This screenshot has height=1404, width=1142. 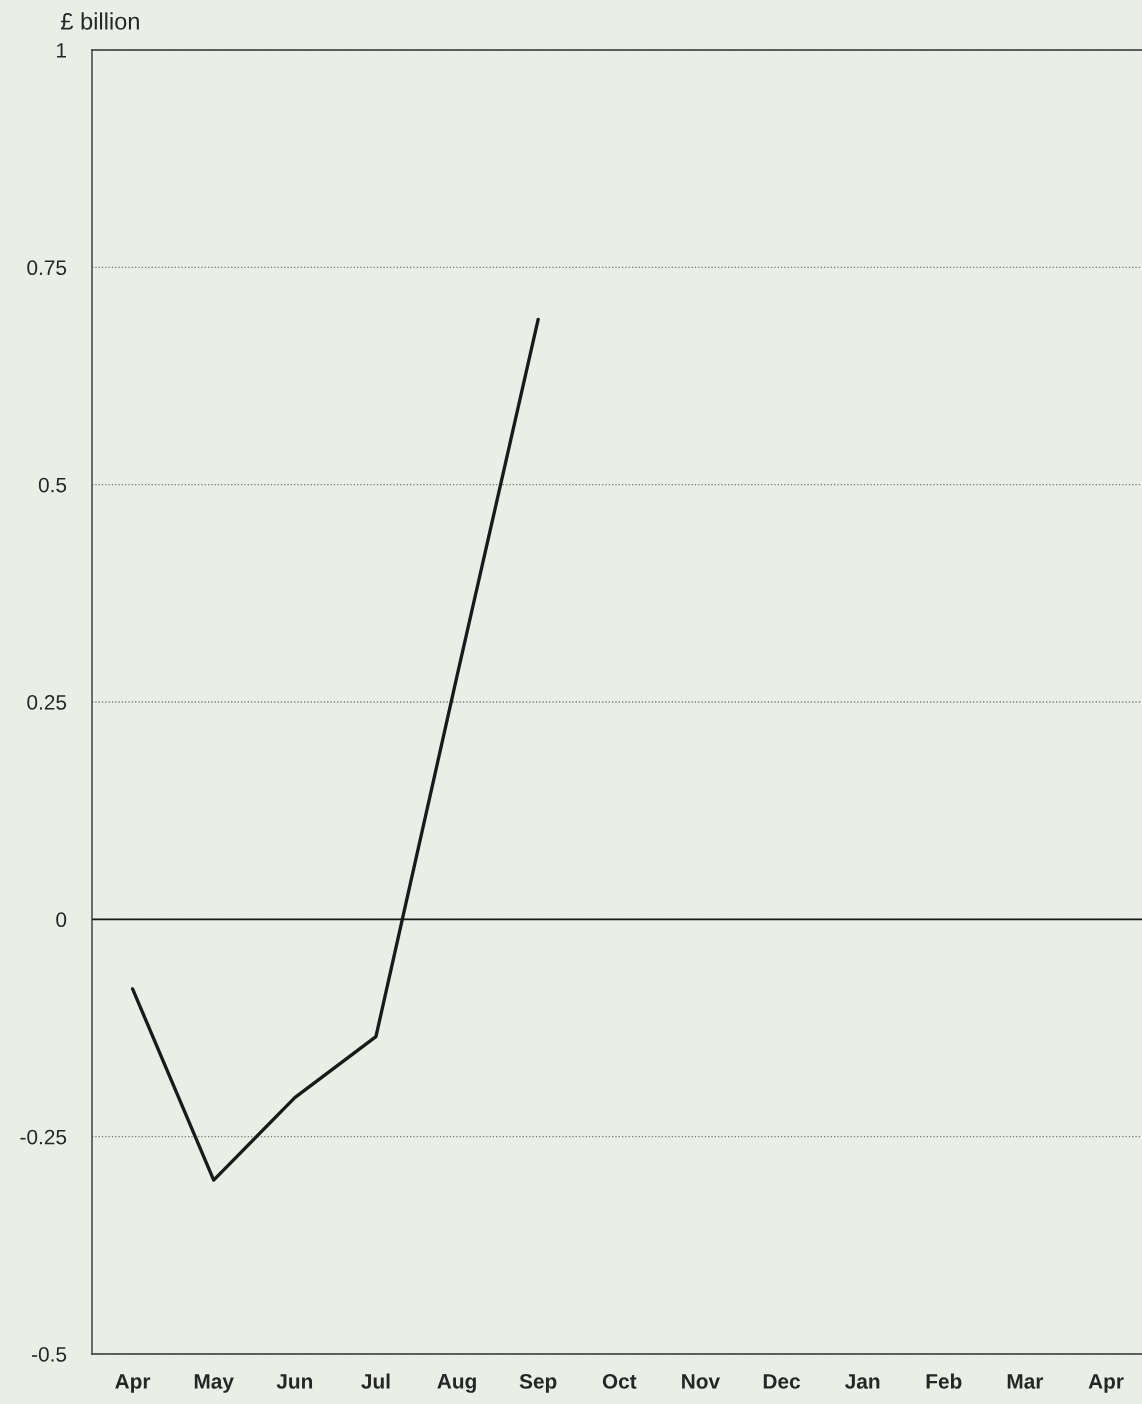 I want to click on y-tick-label: -0.25, so click(x=43, y=1137).